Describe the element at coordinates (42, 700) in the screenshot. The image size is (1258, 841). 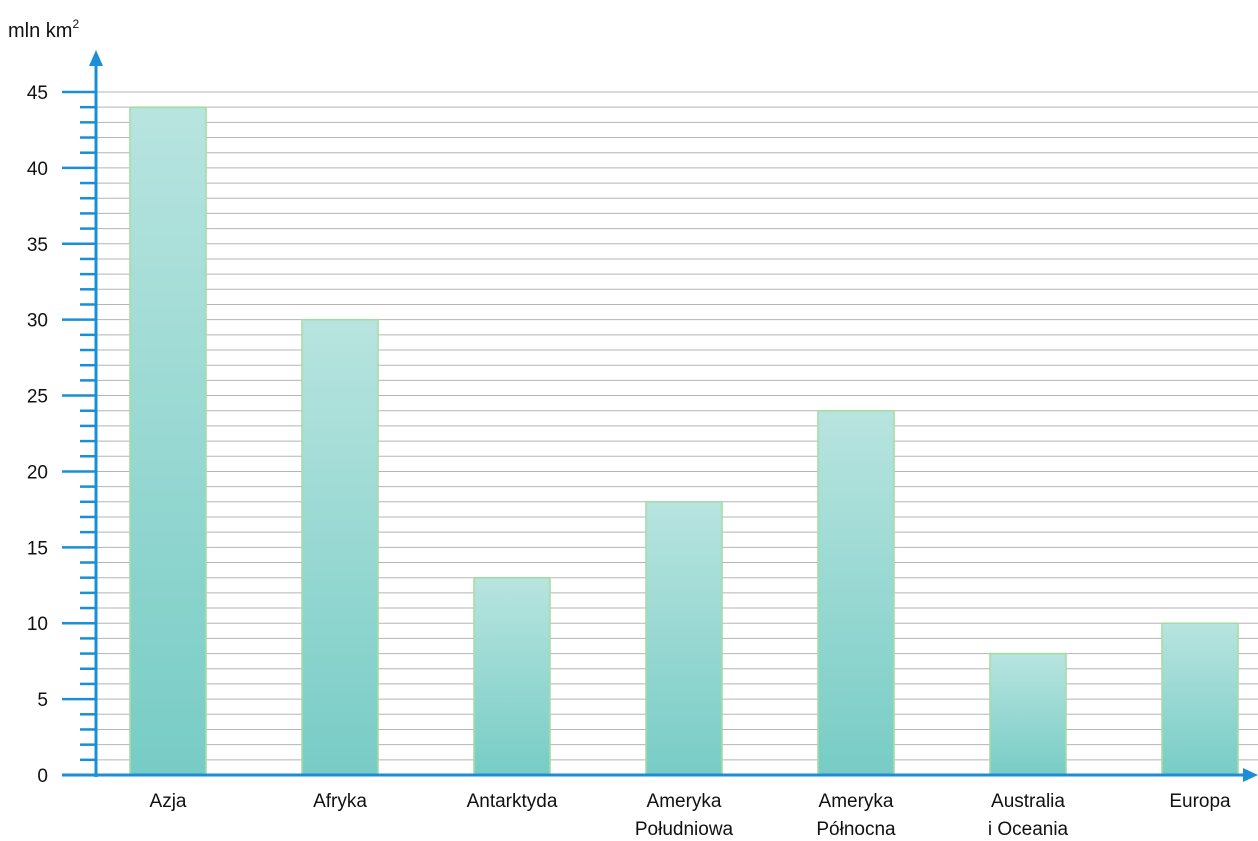
I see `y-tick-label: 5` at that location.